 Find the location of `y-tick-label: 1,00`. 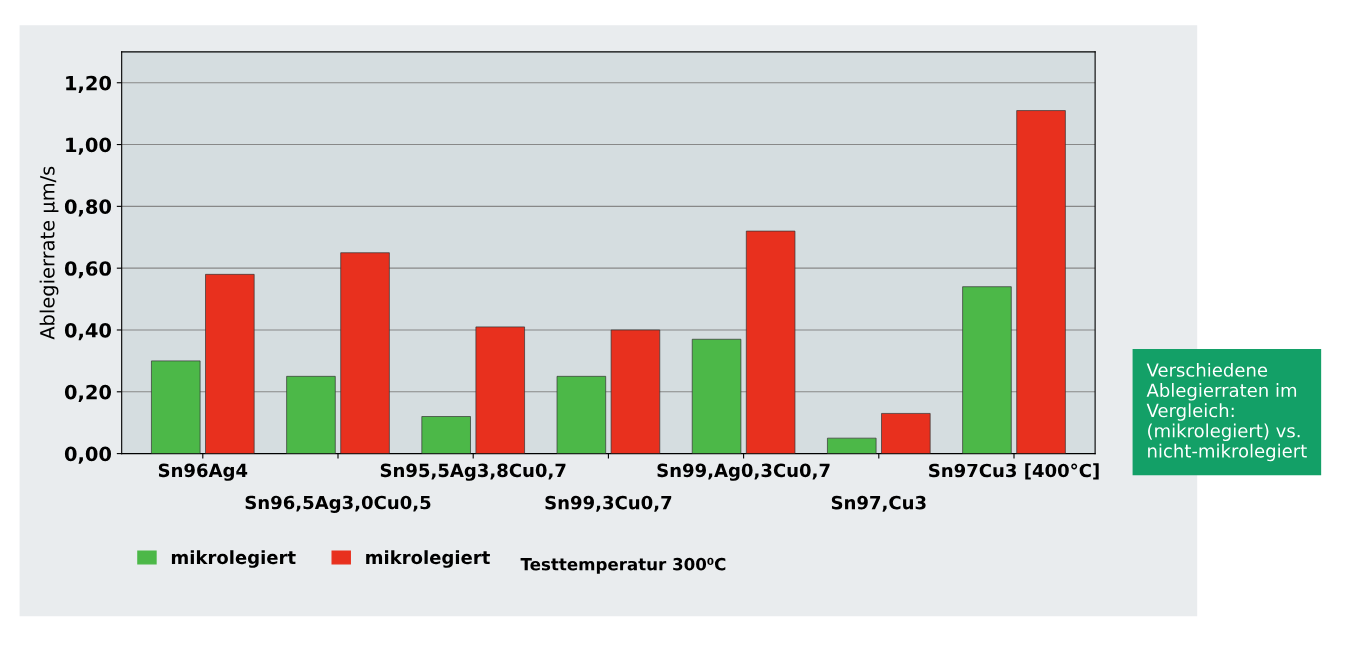

y-tick-label: 1,00 is located at coordinates (89, 146).